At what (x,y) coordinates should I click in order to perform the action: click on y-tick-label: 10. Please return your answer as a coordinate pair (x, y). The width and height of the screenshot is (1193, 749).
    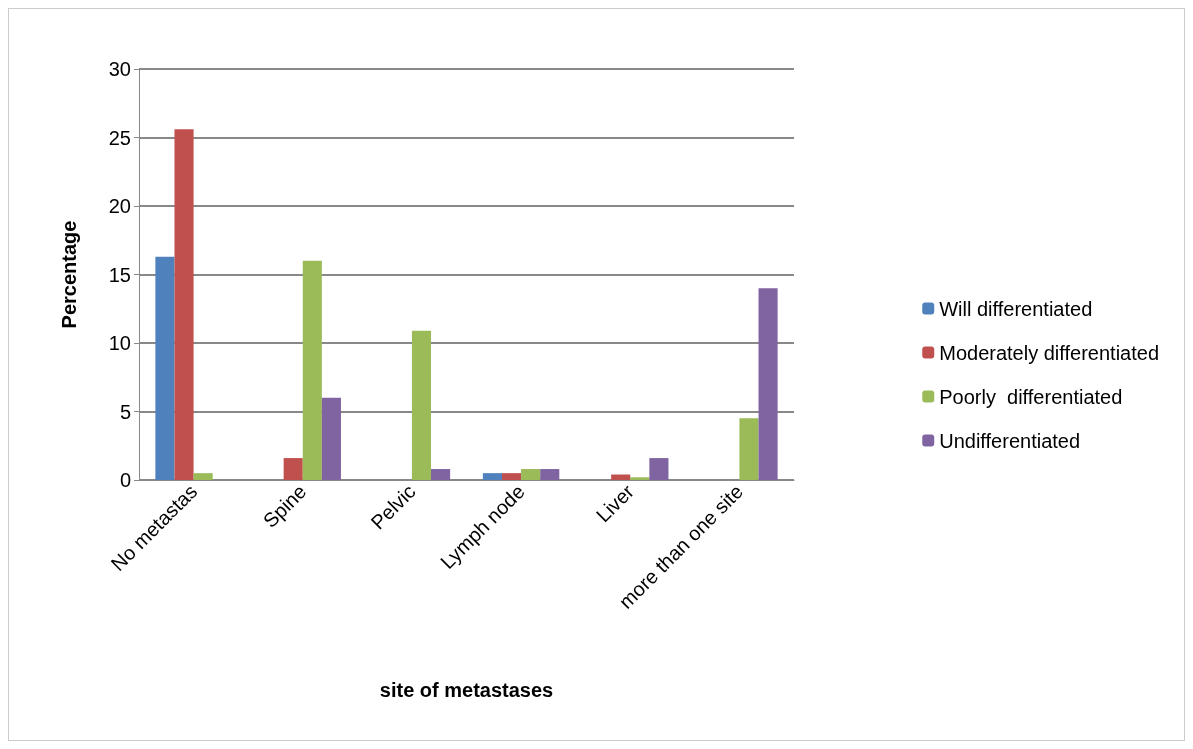
    Looking at the image, I should click on (119, 343).